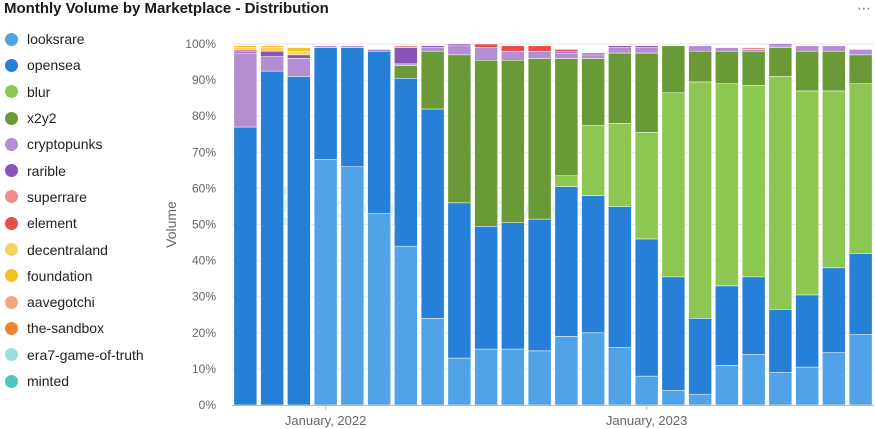  Describe the element at coordinates (864, 8) in the screenshot. I see `more-dots-icon: ⋯` at that location.